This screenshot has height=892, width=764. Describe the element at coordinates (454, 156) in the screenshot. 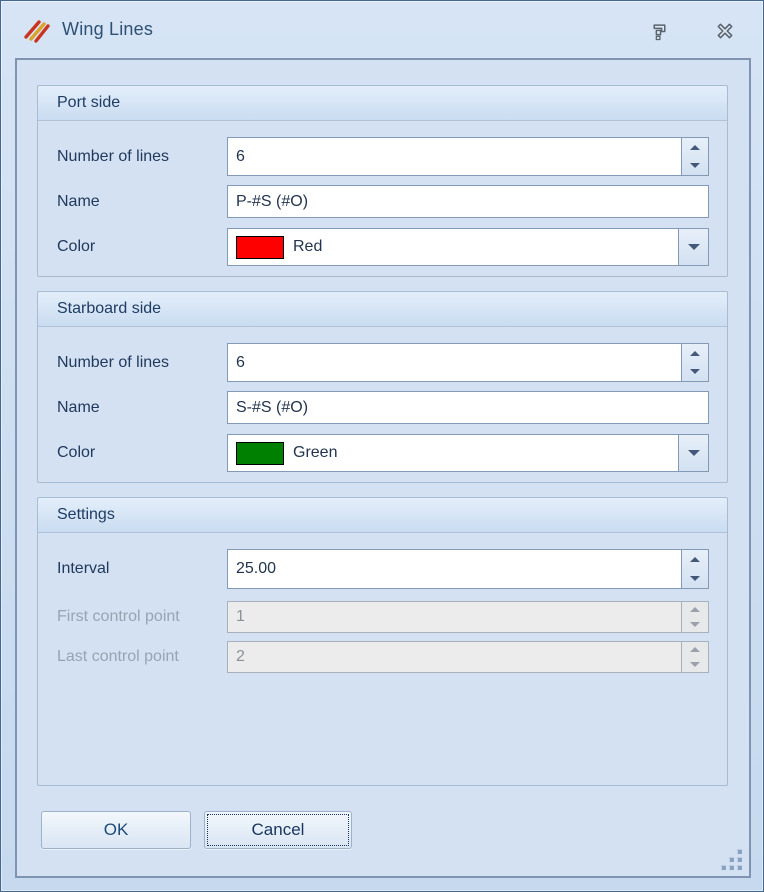

I see `port-number-of-lines-value` at that location.